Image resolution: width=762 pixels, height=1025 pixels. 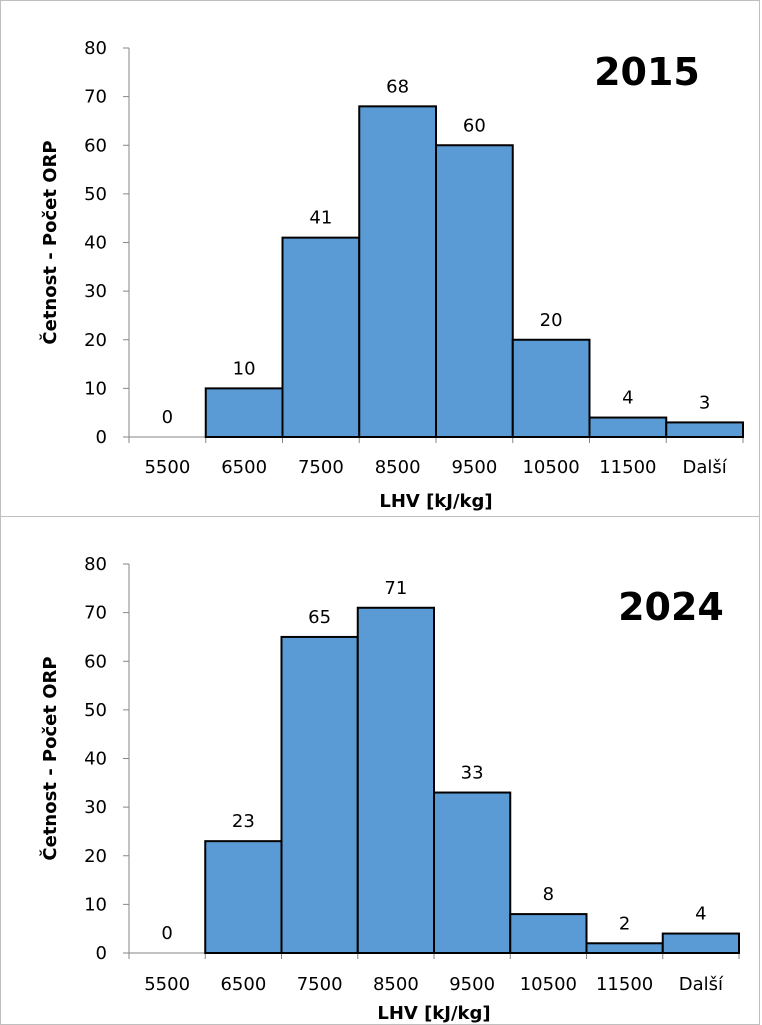 I want to click on bar-data-label: 23, so click(x=243, y=821).